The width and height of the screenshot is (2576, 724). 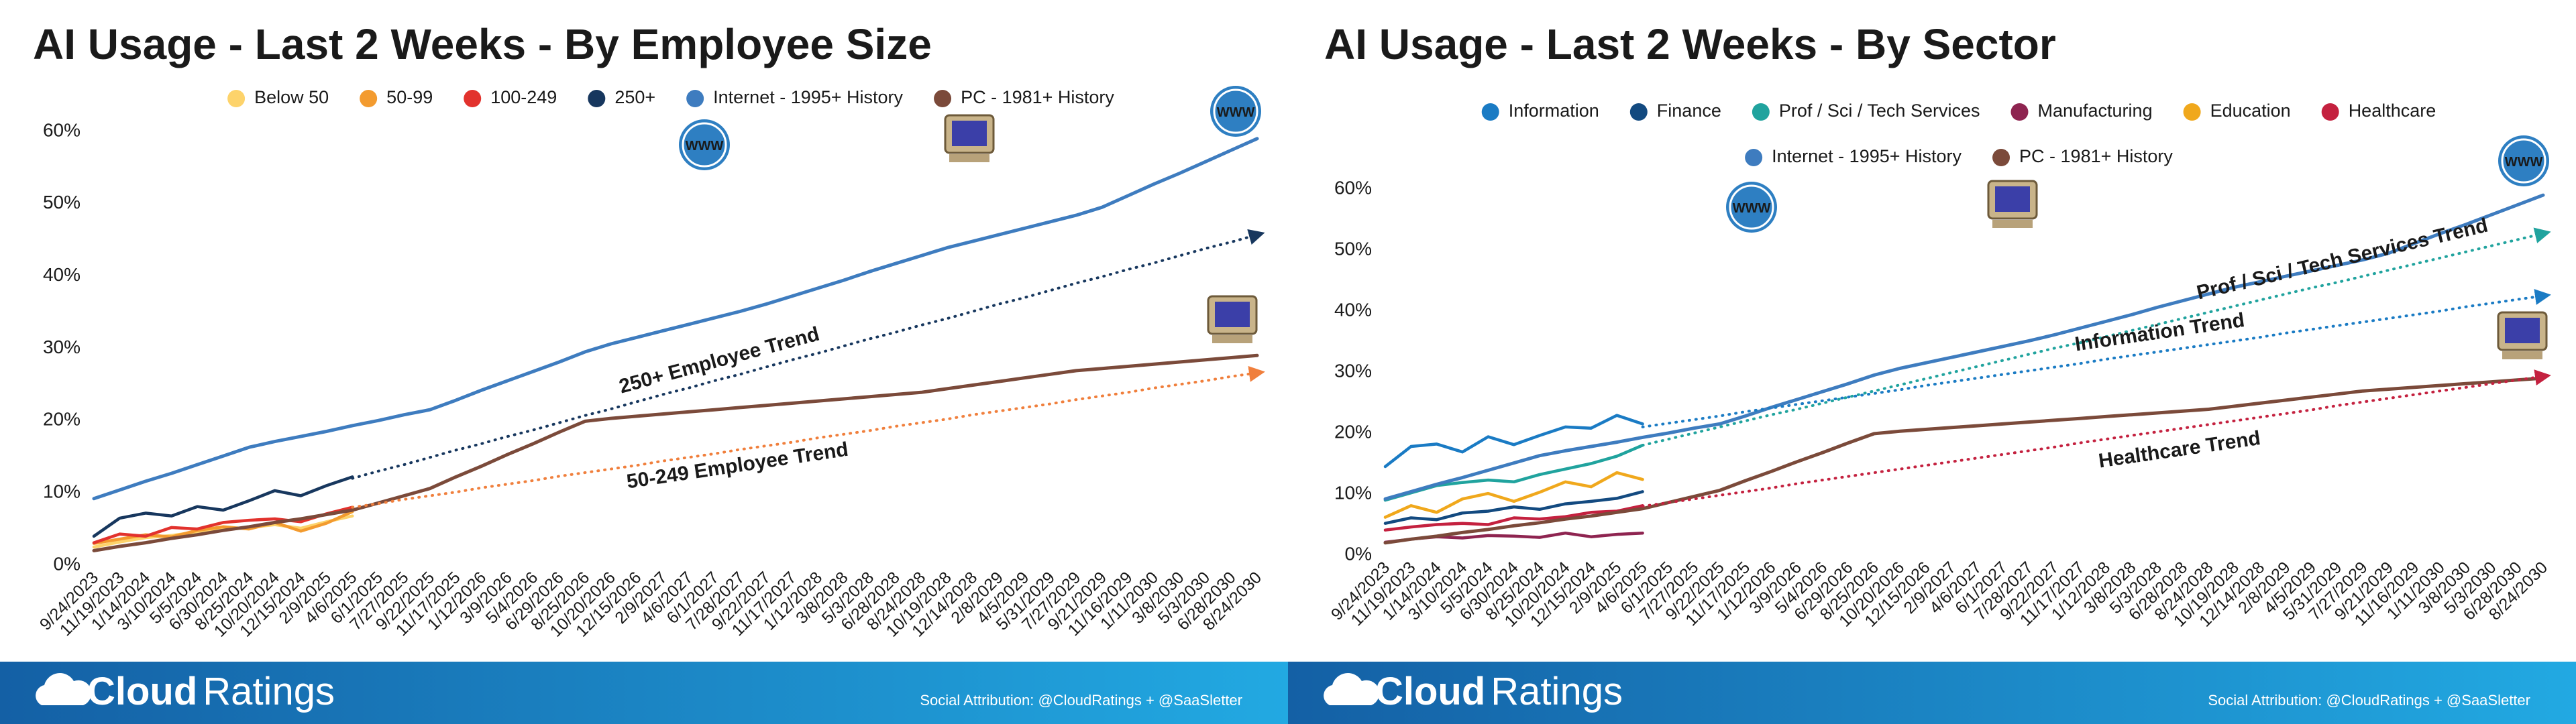 What do you see at coordinates (2250, 111) in the screenshot?
I see `legend-label: Education` at bounding box center [2250, 111].